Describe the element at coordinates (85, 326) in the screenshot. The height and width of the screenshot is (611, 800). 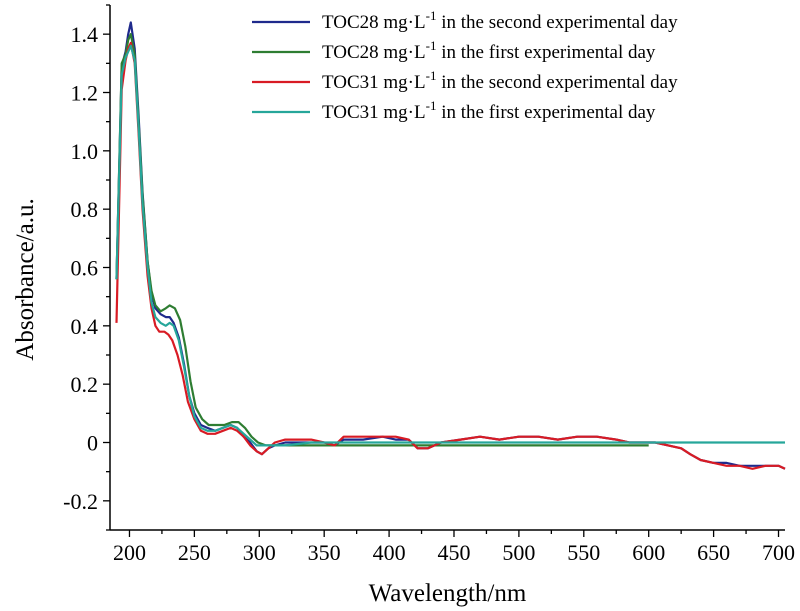
I see `y-tick-label: 0.4` at that location.